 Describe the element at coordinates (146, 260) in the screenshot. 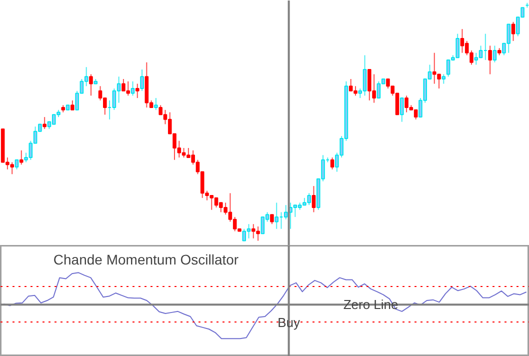

I see `chart-title: Chande Momentum Oscillator` at that location.